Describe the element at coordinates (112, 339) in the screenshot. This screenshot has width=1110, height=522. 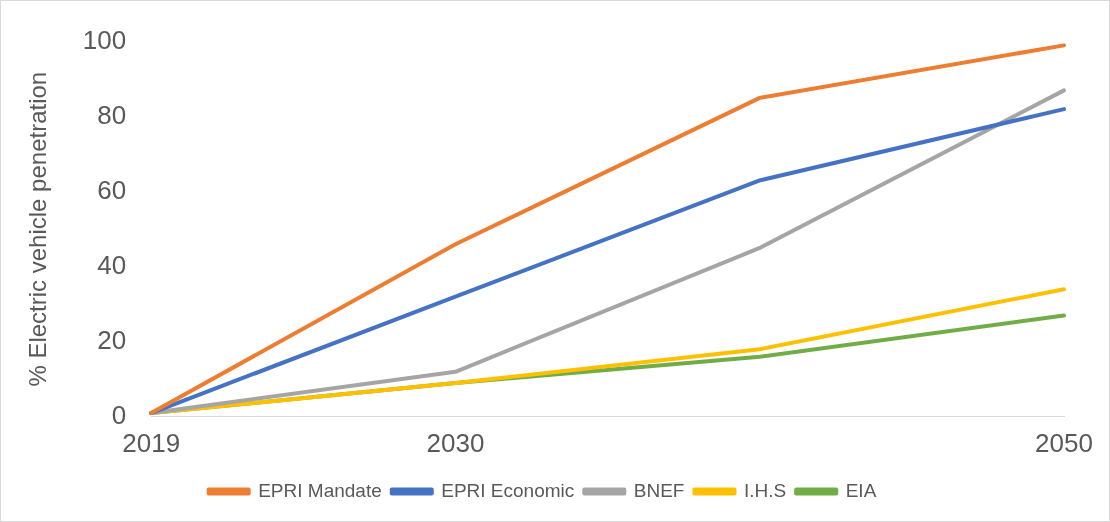
I see `y-tick-label: 20` at that location.